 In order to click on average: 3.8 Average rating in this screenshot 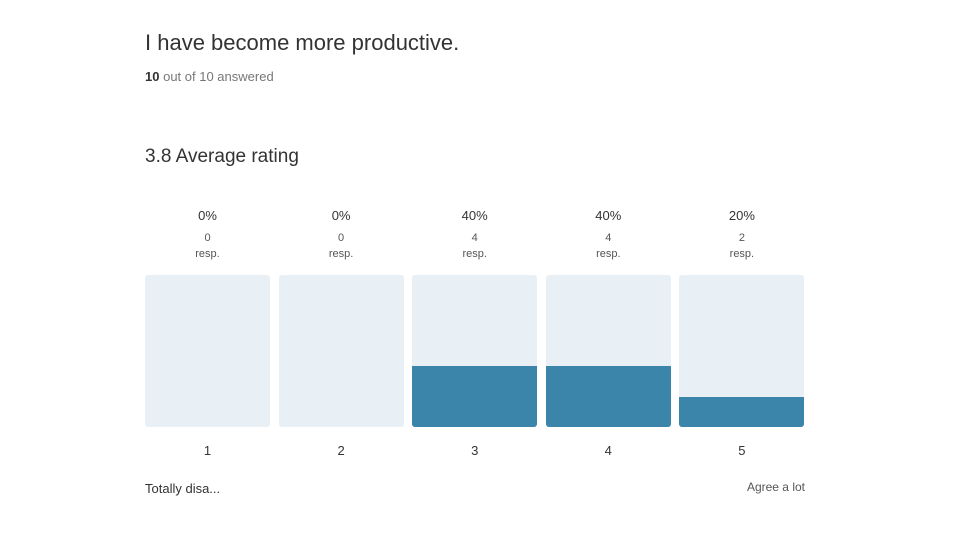, I will do `click(222, 157)`.